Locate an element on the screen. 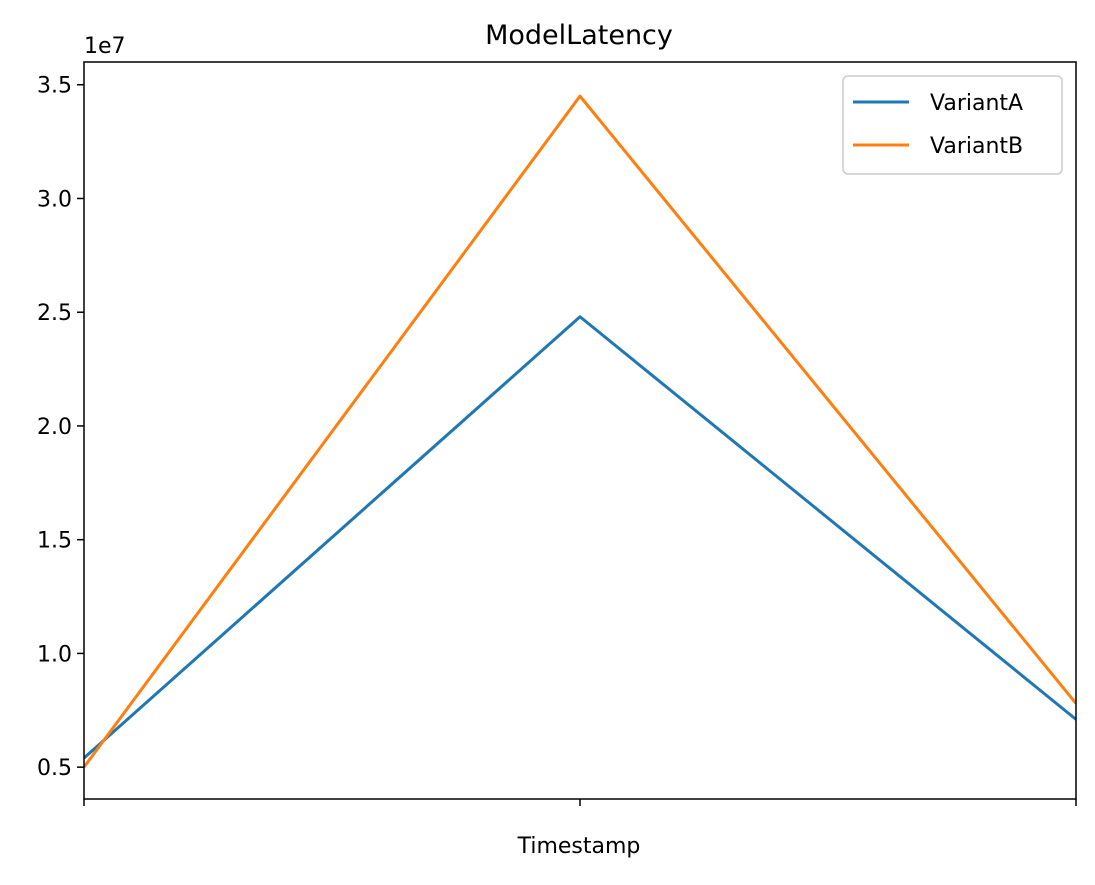 This screenshot has height=885, width=1095. y-tick-label: 3.0 is located at coordinates (54, 199).